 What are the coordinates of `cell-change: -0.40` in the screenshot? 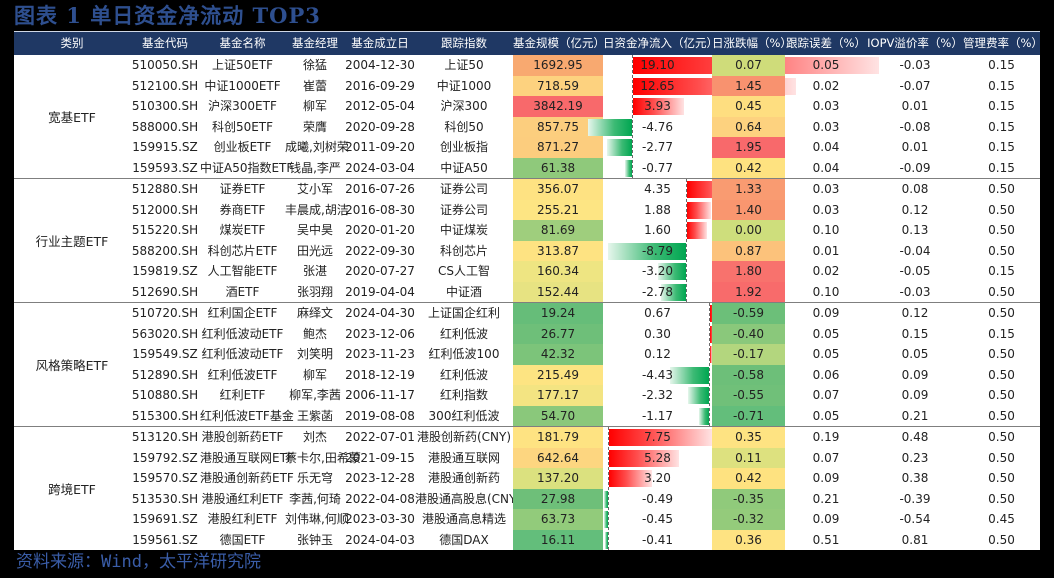 It's located at (748, 333).